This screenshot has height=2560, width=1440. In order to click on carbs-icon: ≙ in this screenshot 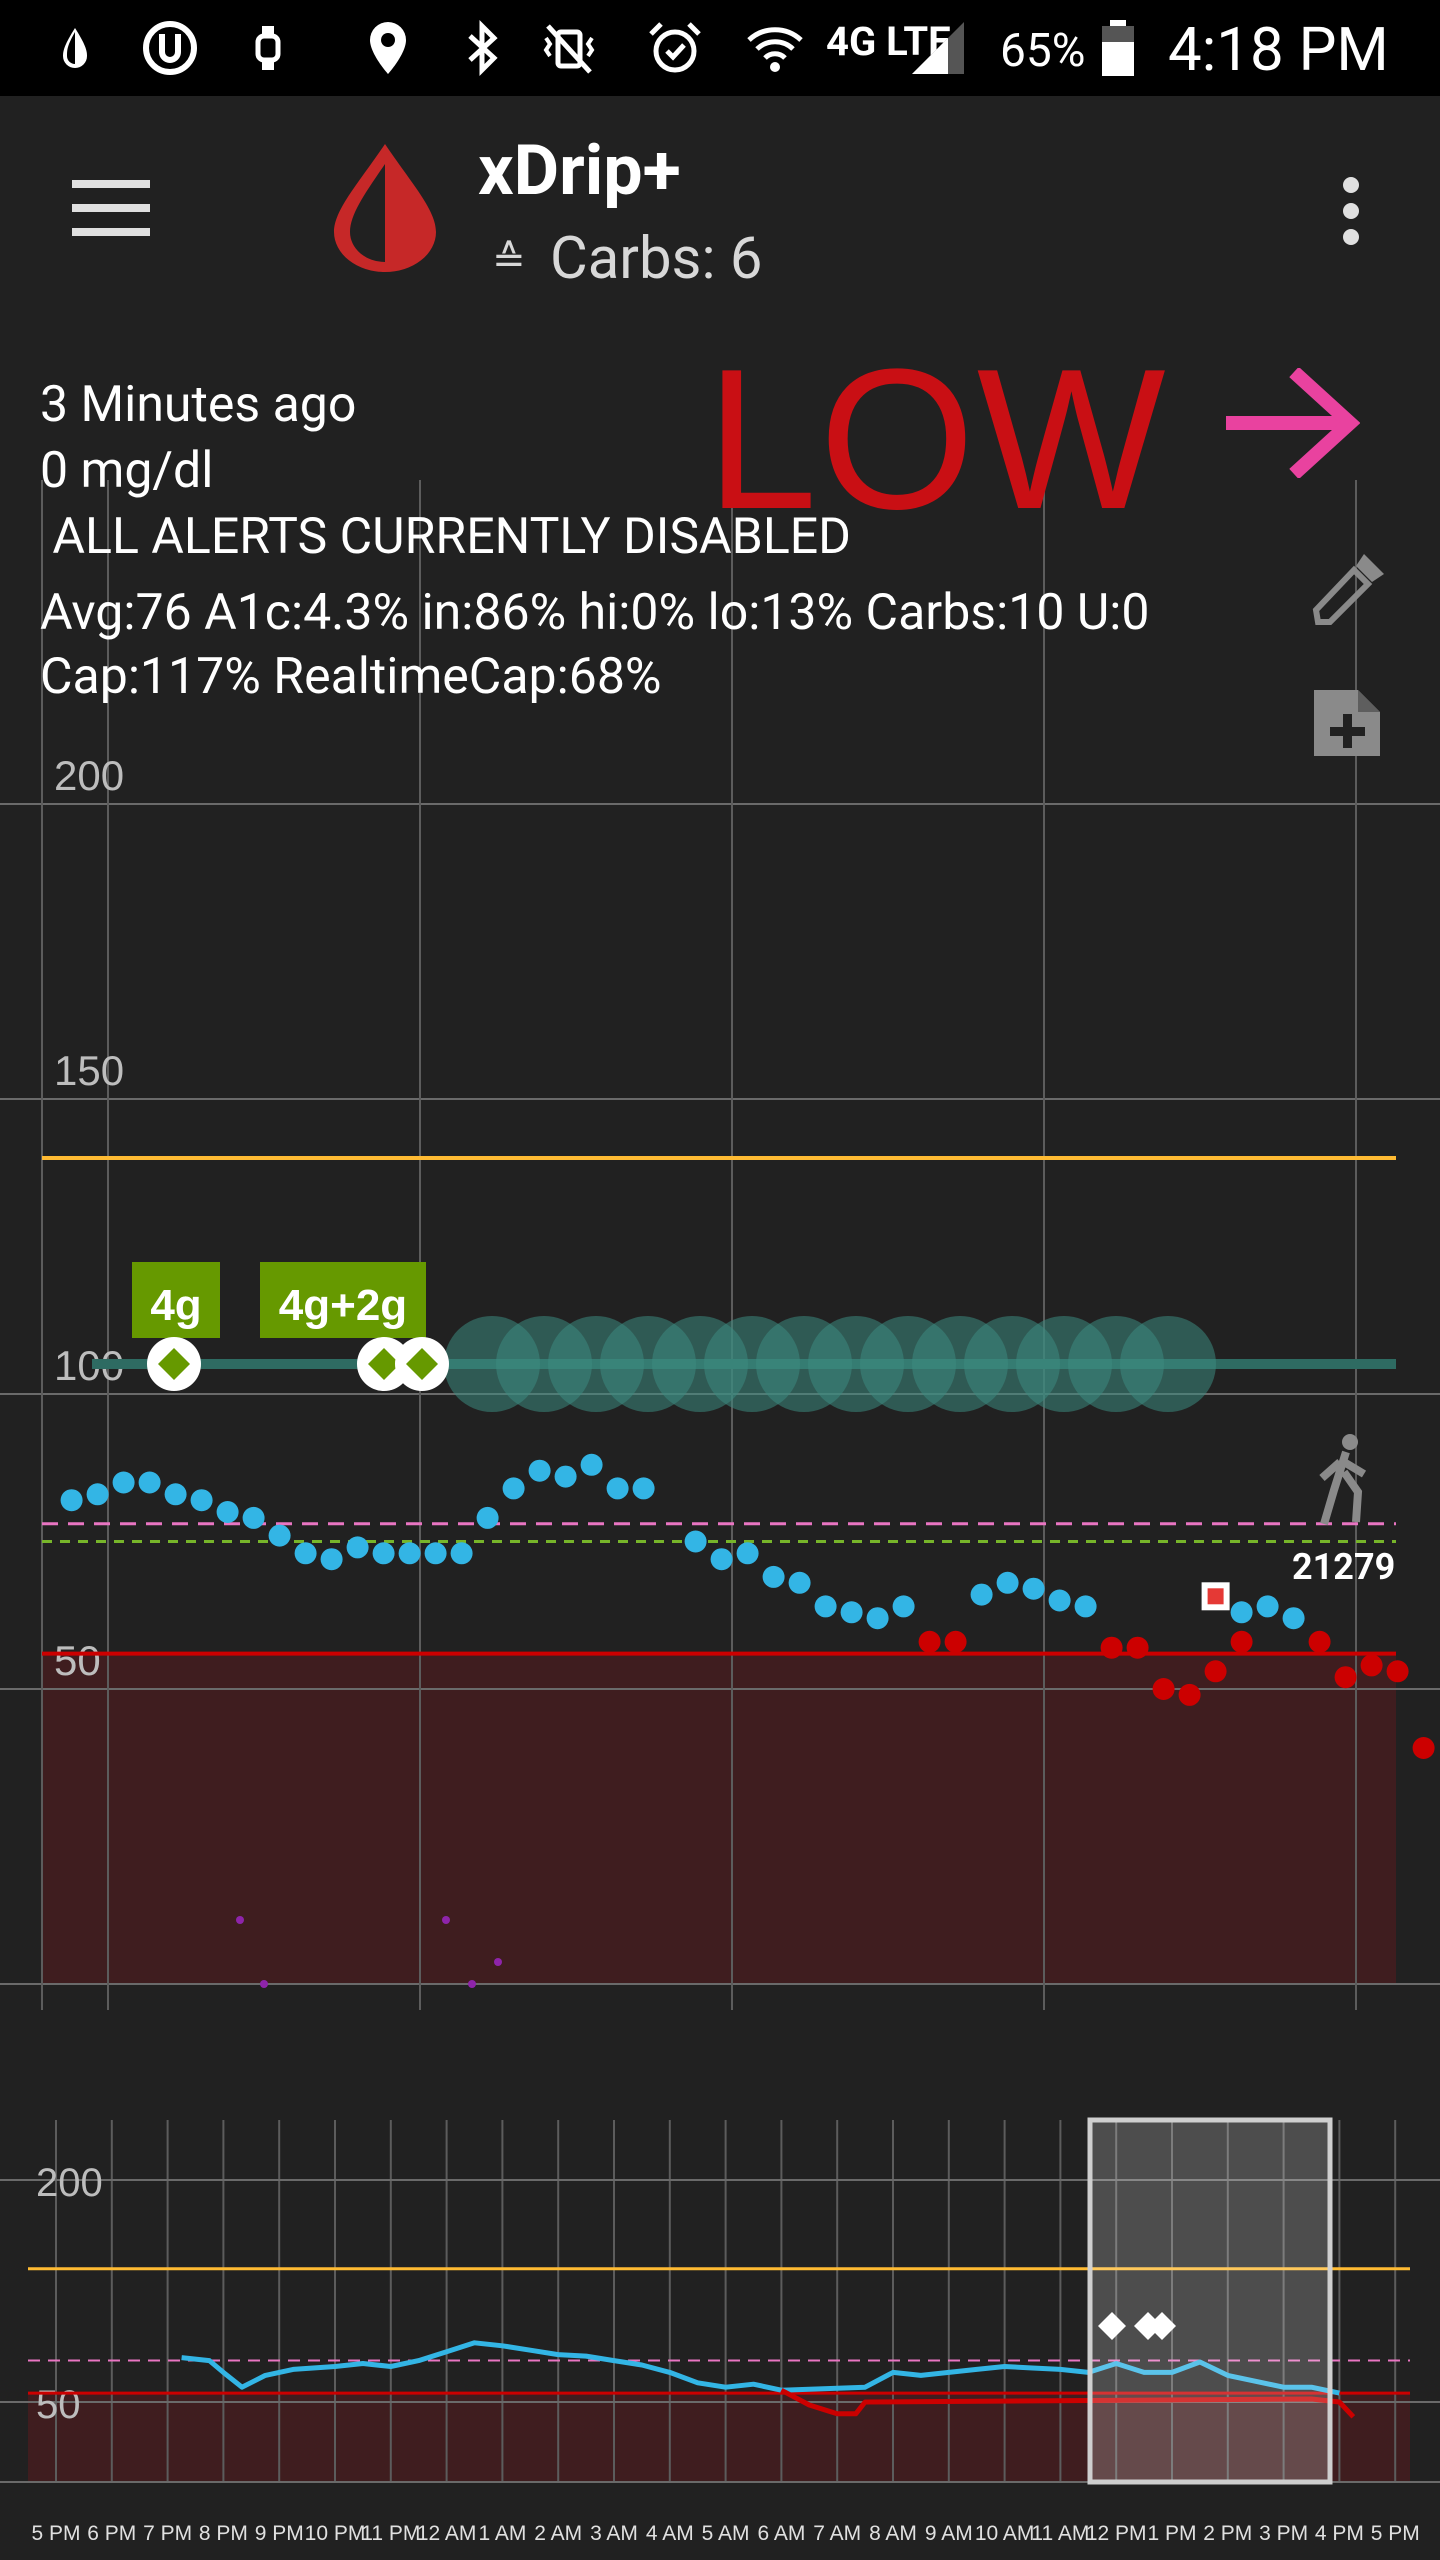, I will do `click(509, 259)`.